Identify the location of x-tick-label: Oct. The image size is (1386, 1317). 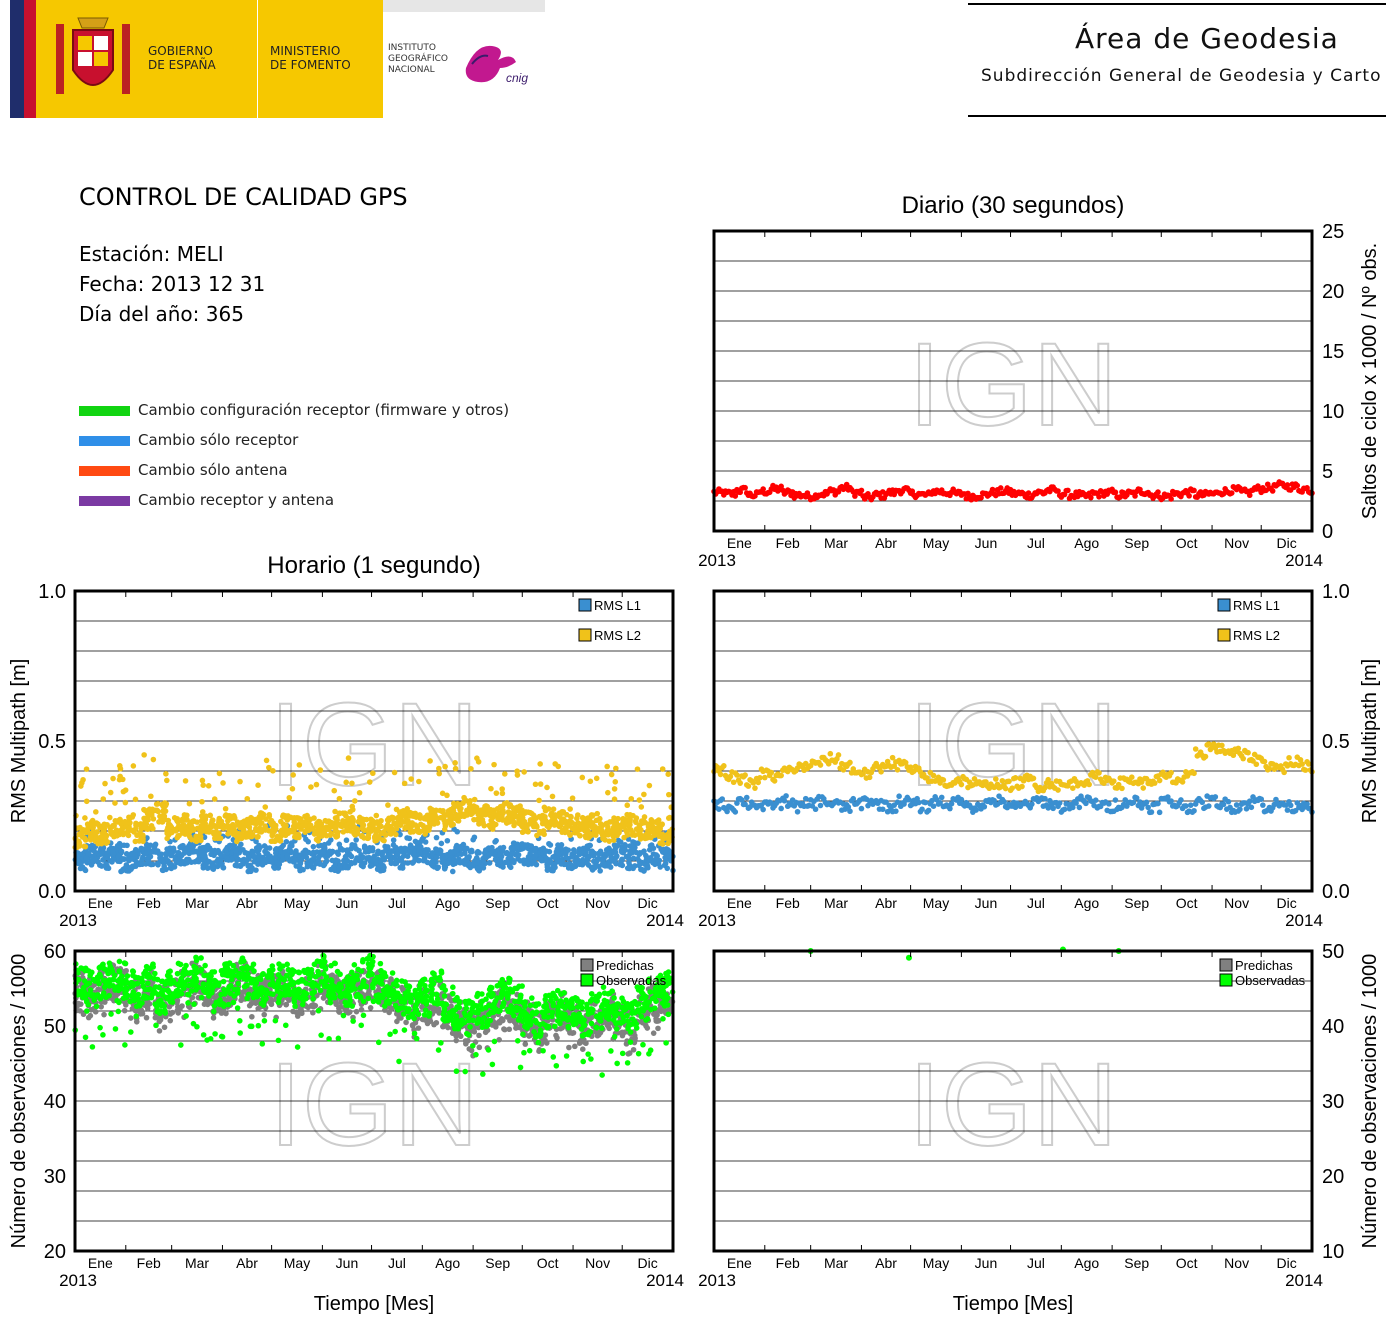
(1187, 903).